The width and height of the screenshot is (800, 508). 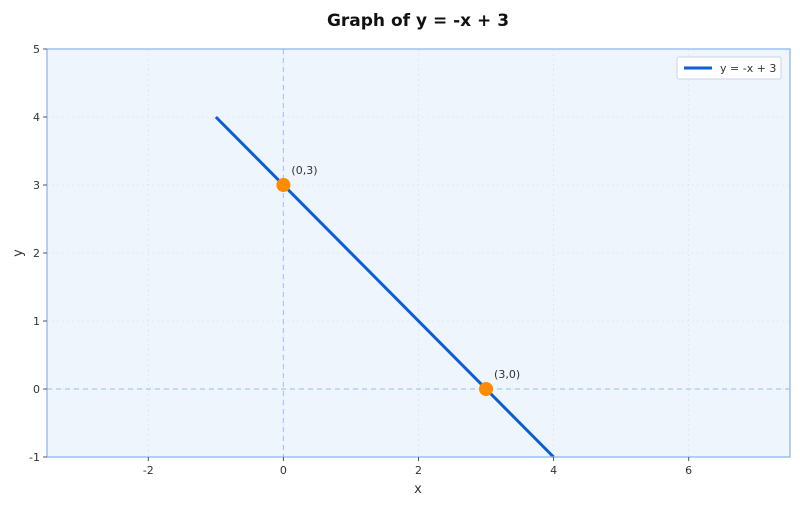 I want to click on legend-box, so click(x=729, y=68).